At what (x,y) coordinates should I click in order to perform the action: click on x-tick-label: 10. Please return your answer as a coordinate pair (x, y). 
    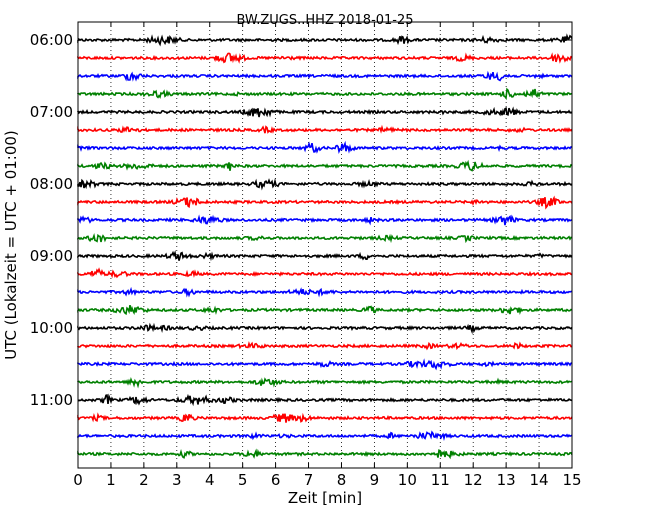
    Looking at the image, I should click on (407, 480).